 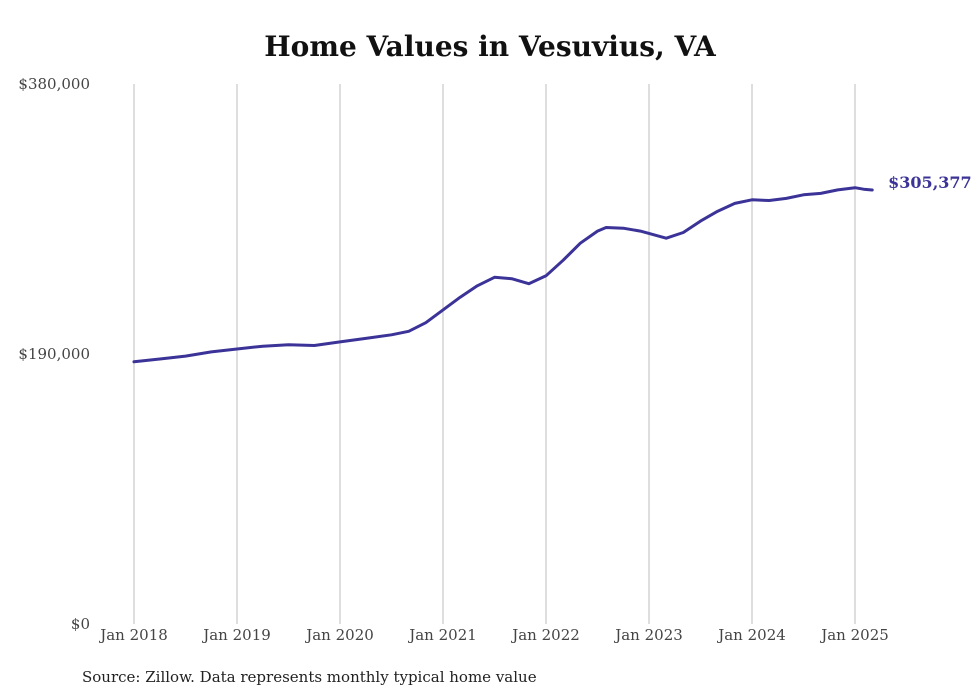 What do you see at coordinates (54, 84) in the screenshot?
I see `y-tick-label: $380,000` at bounding box center [54, 84].